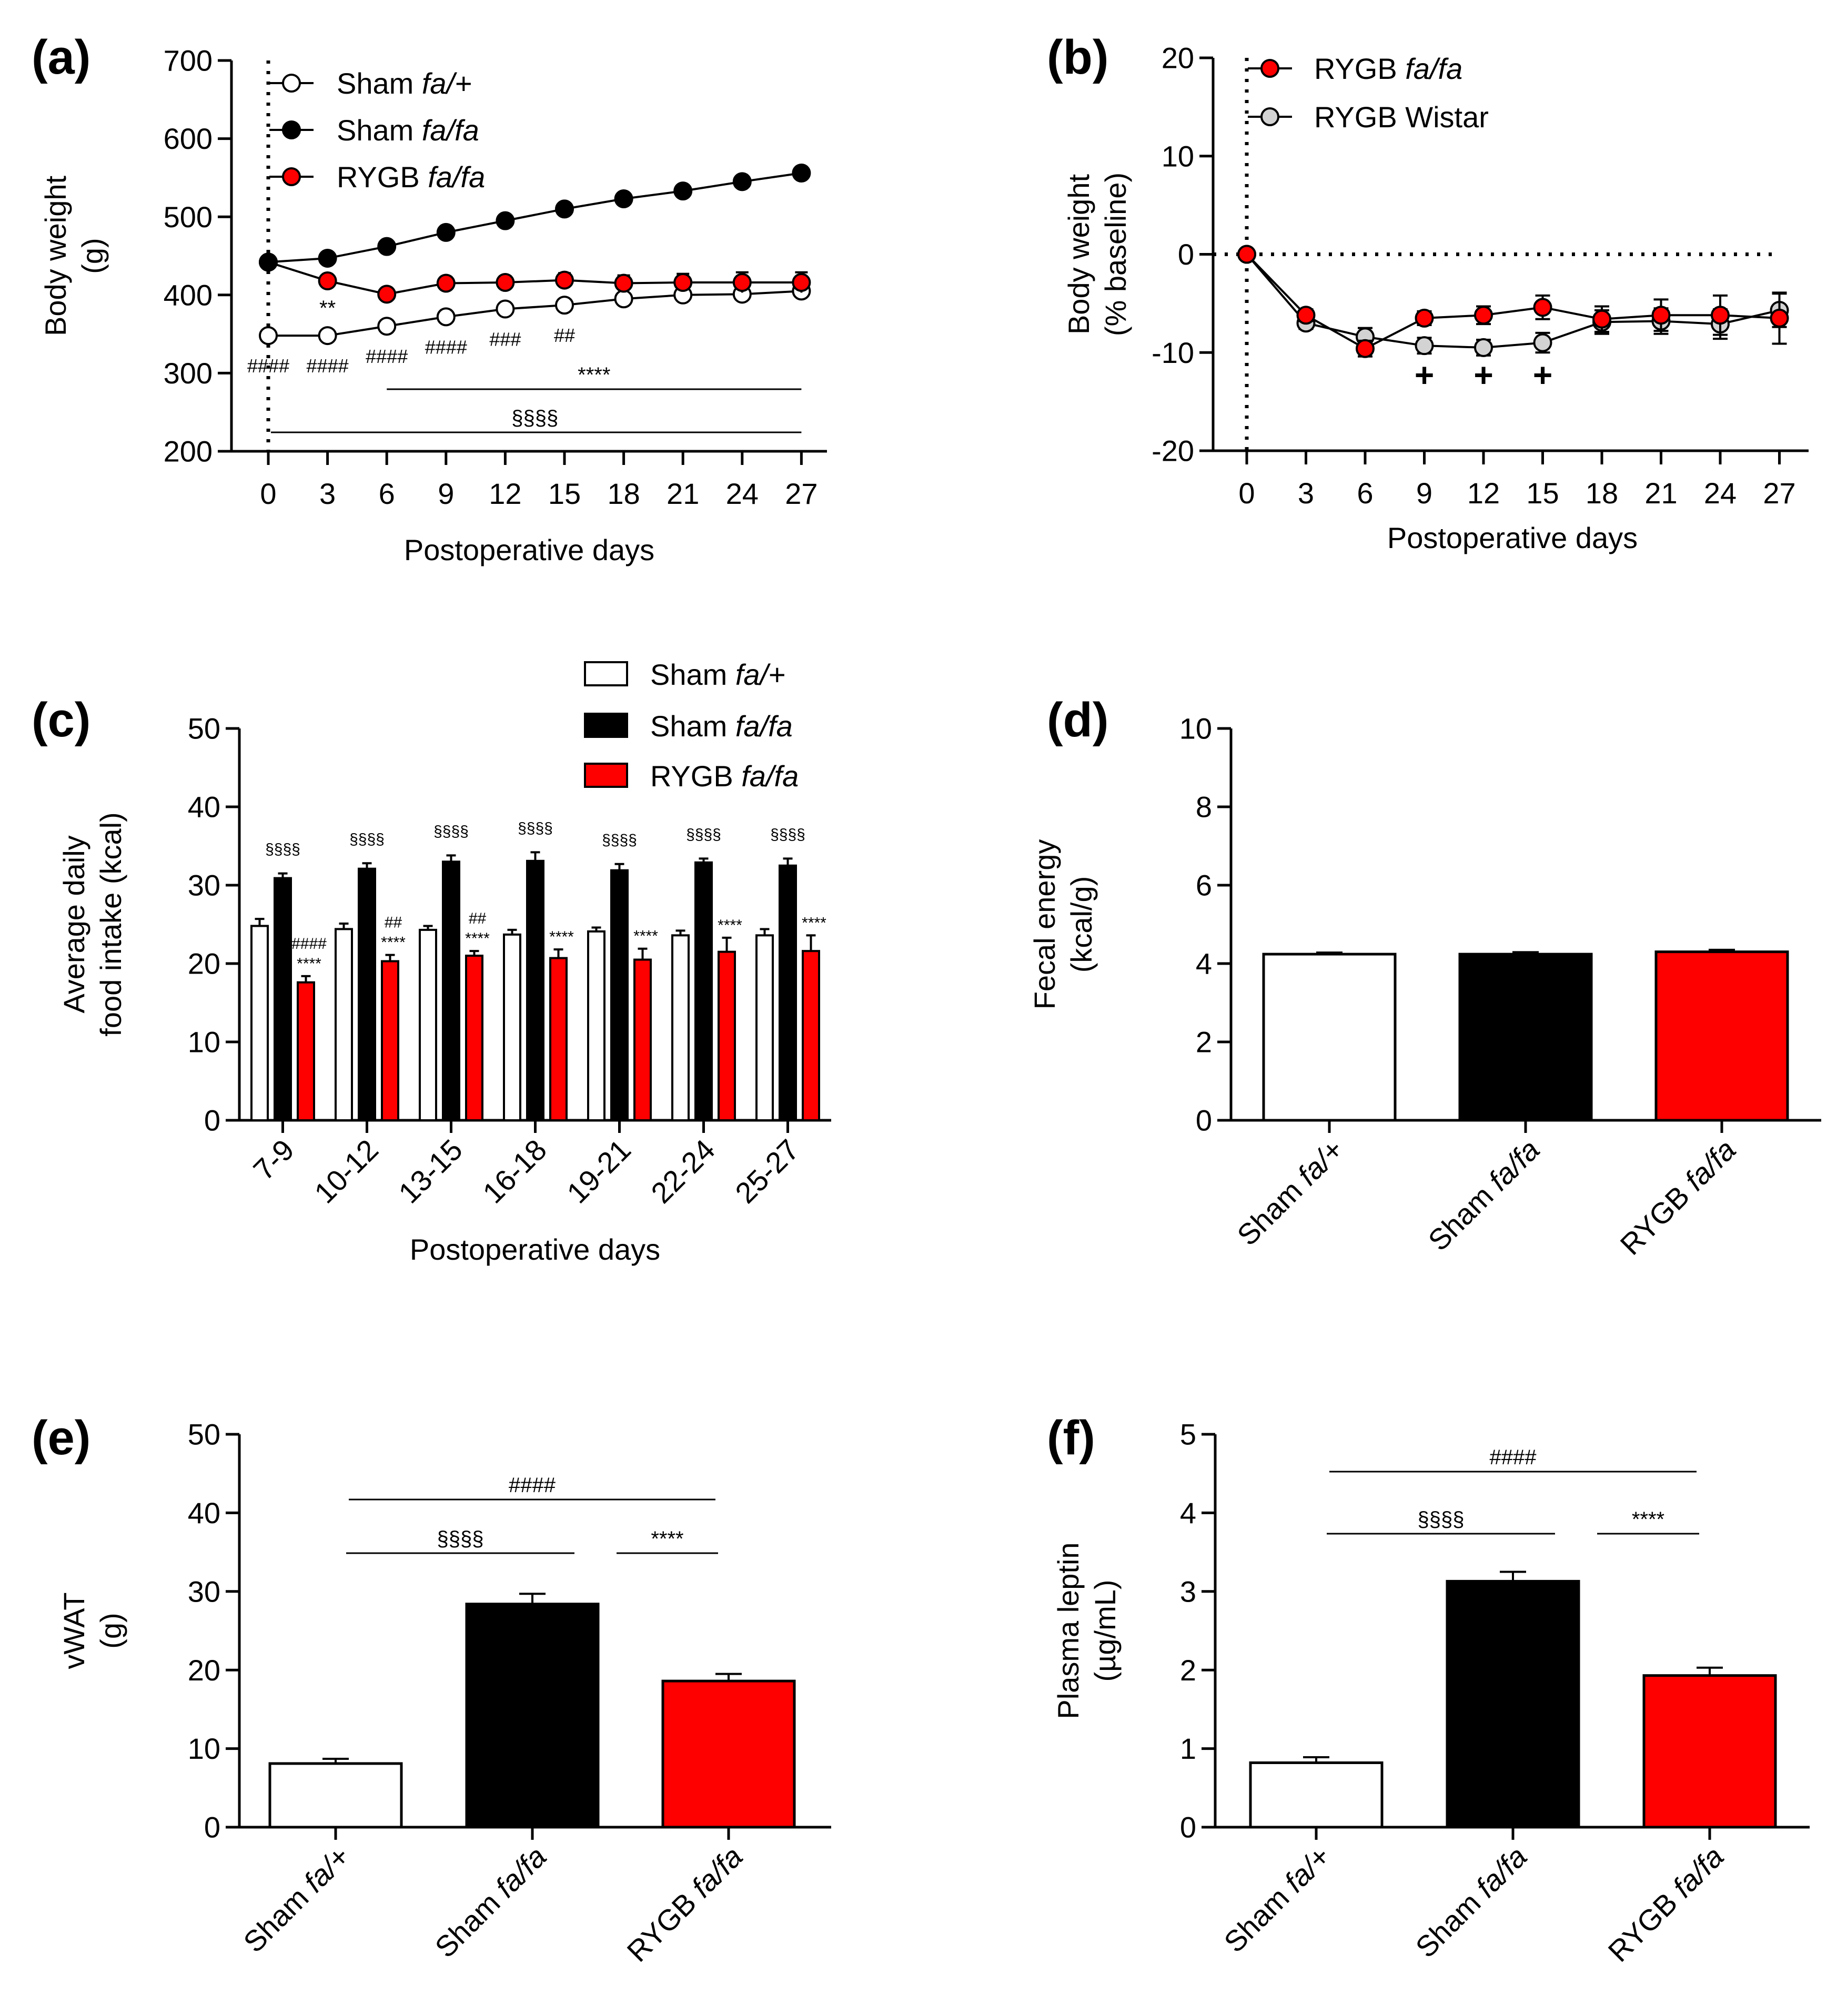 This screenshot has width=1847, height=2016. I want to click on category-plain: RYGB, so click(1657, 1217).